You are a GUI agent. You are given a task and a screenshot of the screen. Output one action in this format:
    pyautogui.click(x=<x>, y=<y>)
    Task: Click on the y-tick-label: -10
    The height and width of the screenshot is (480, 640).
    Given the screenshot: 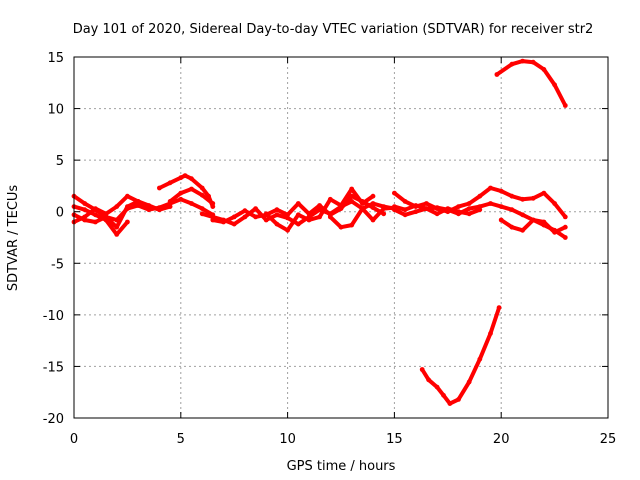 What is the action you would take?
    pyautogui.click(x=53, y=316)
    